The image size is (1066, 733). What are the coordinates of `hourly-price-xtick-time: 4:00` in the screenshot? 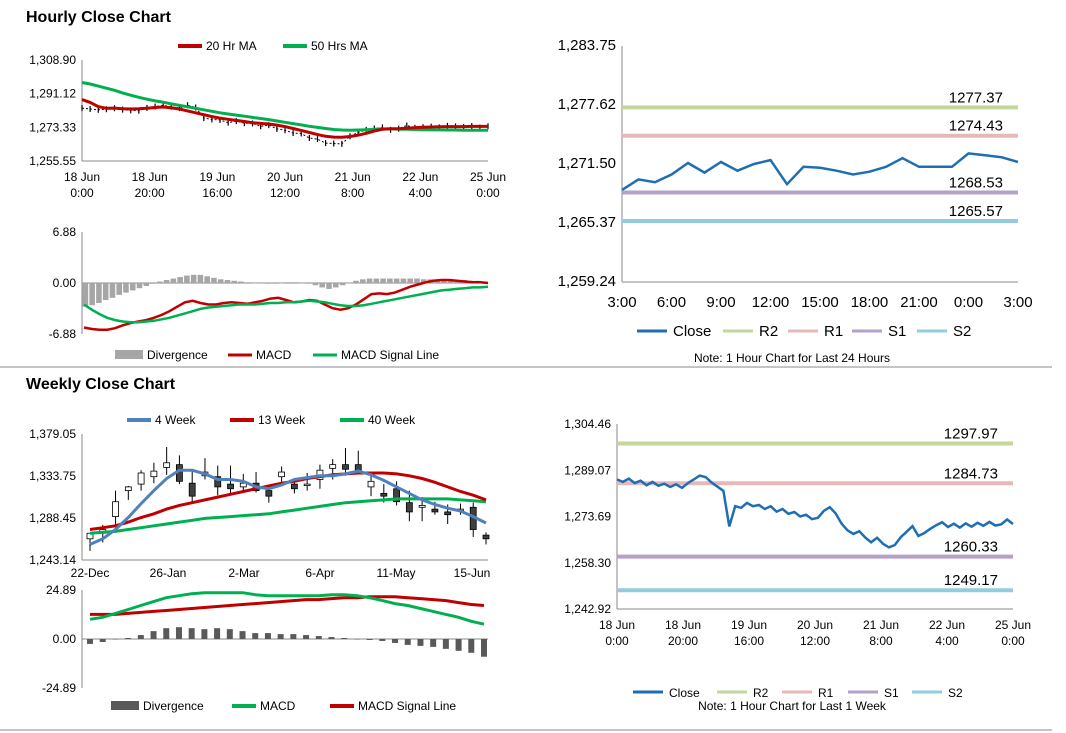 It's located at (421, 193).